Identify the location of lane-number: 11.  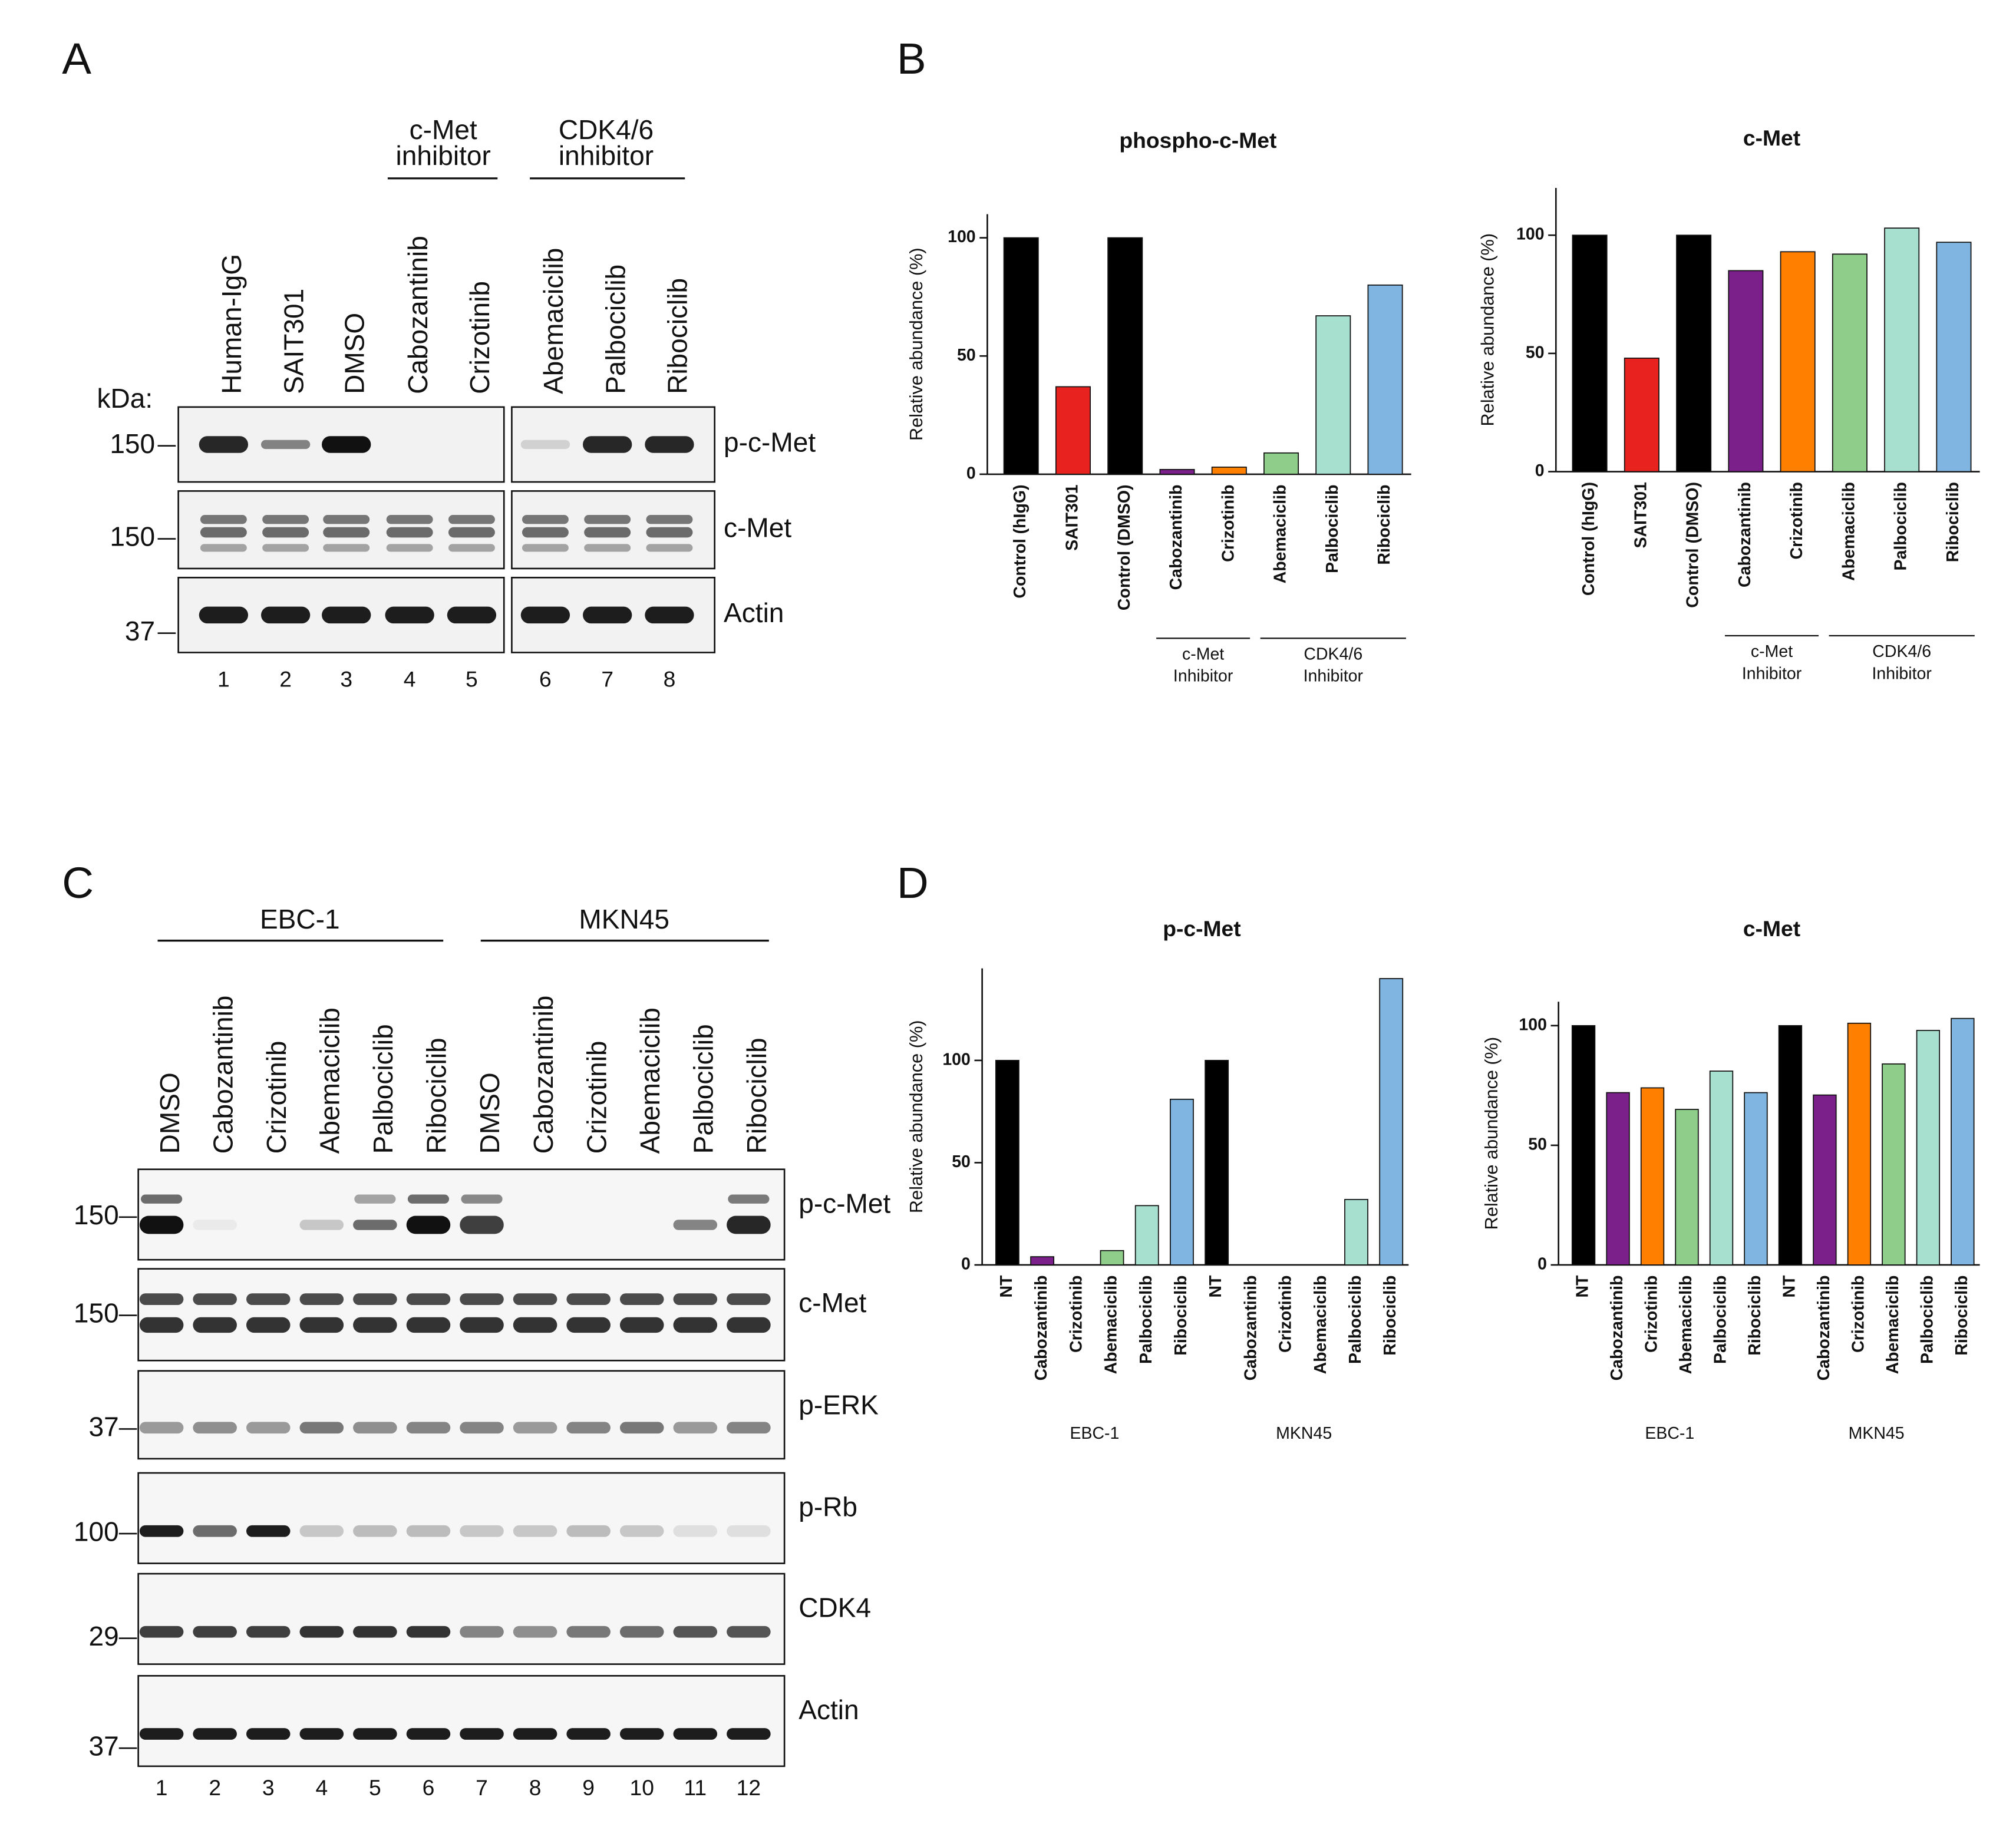
(696, 1788).